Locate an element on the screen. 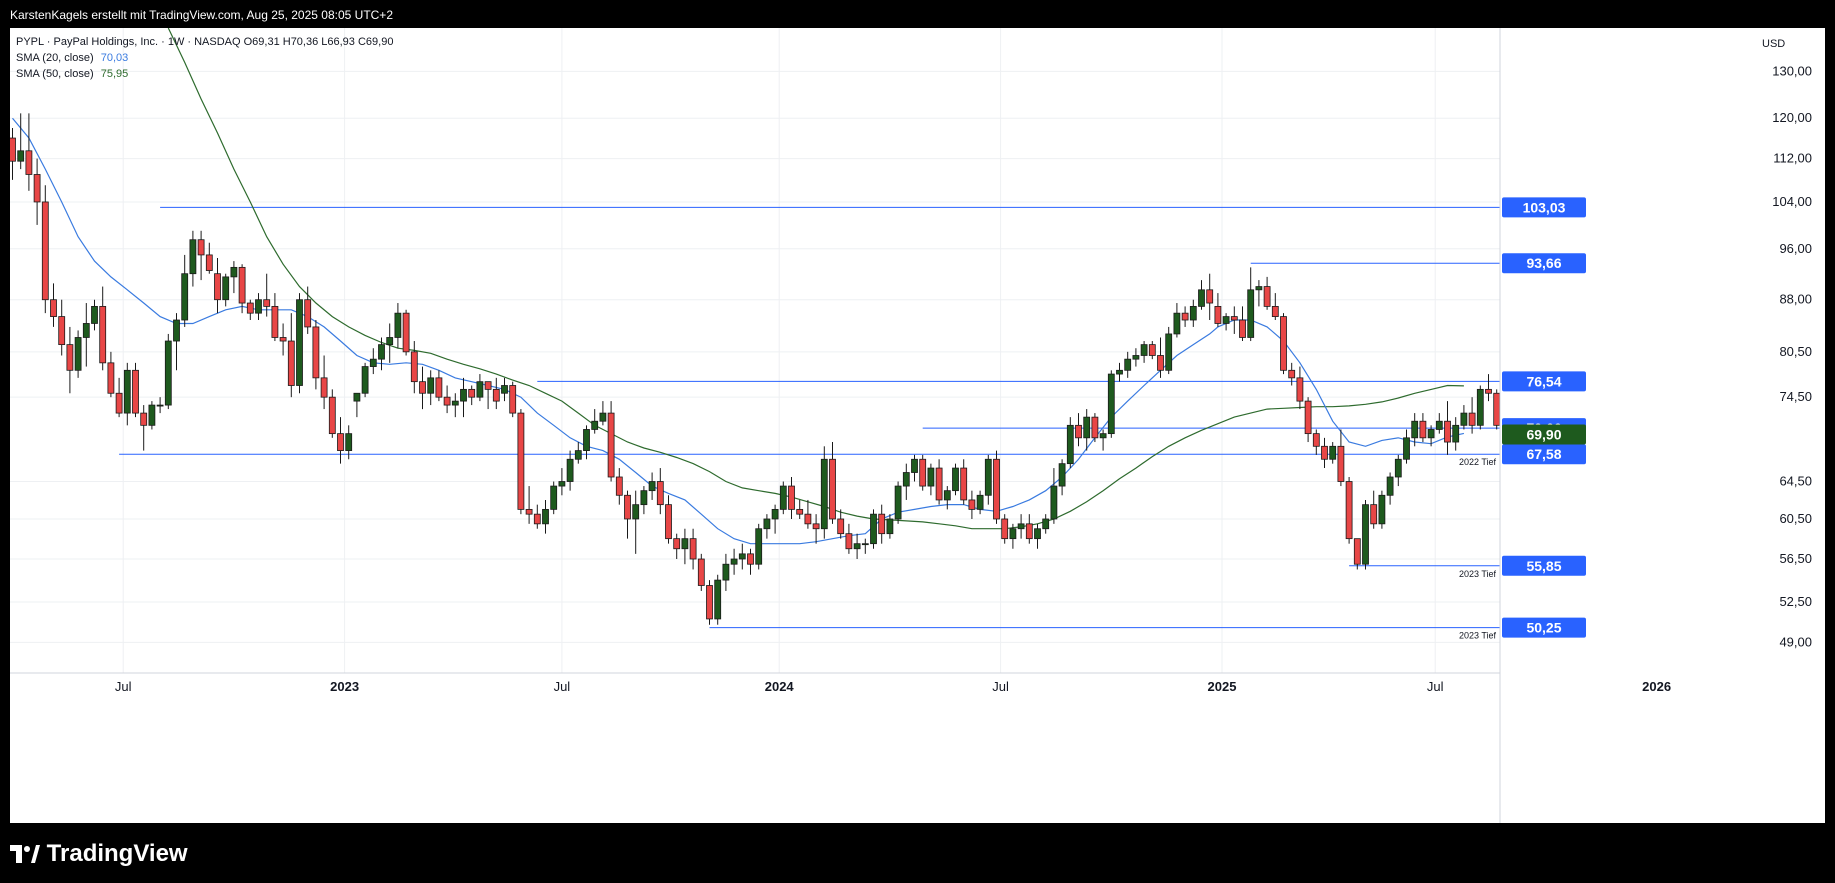 This screenshot has height=883, width=1835. sma20-value: 70,03 is located at coordinates (114, 58).